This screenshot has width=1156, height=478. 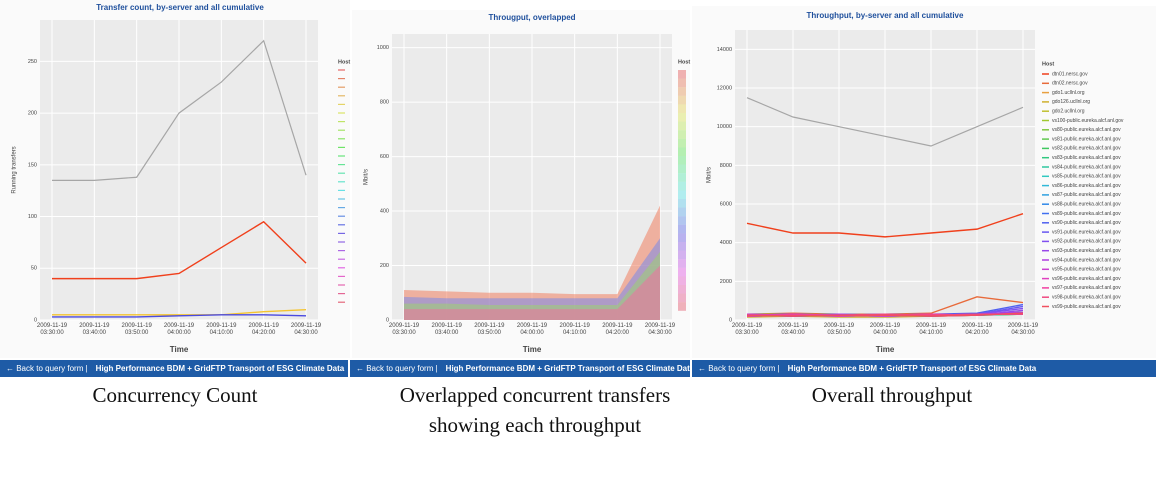 What do you see at coordinates (32, 165) in the screenshot?
I see `y-tick-label: 150` at bounding box center [32, 165].